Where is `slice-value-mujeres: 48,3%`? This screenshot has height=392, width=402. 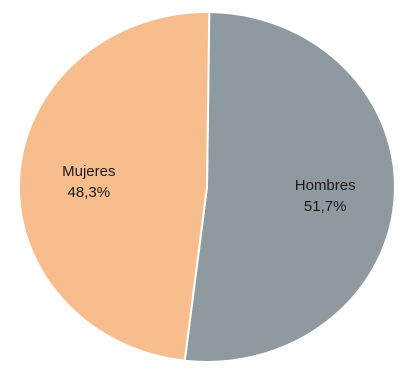 slice-value-mujeres: 48,3% is located at coordinates (89, 192).